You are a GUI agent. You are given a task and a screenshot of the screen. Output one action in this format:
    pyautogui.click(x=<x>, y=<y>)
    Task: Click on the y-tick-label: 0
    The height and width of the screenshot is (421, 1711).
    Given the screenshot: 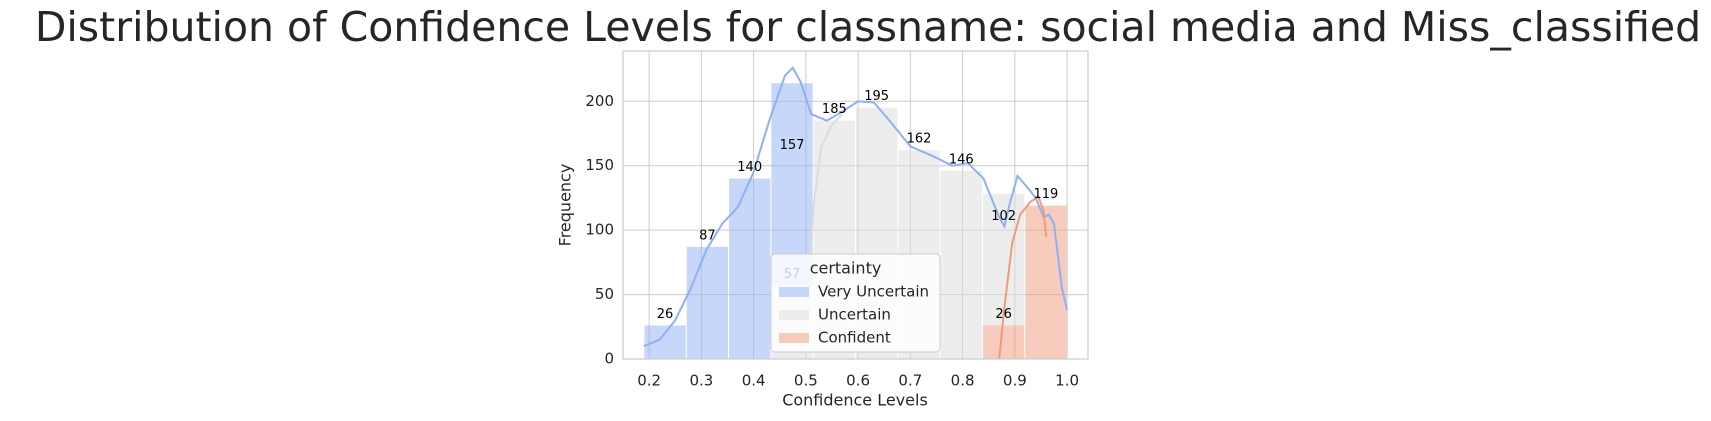 What is the action you would take?
    pyautogui.click(x=609, y=359)
    